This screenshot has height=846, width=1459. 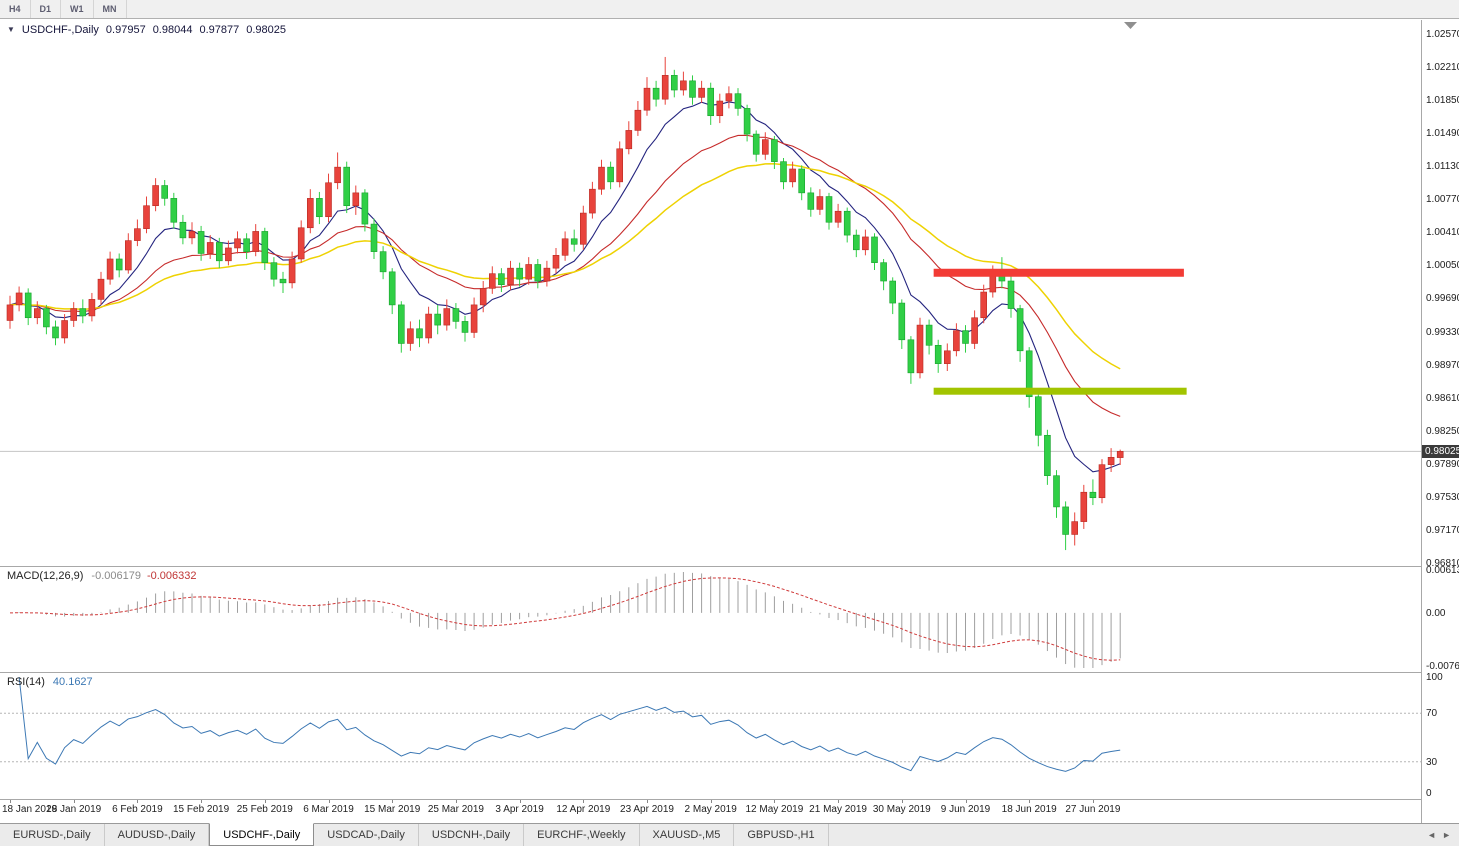 What do you see at coordinates (1442, 167) in the screenshot?
I see `price-scale-label: 1.01130` at bounding box center [1442, 167].